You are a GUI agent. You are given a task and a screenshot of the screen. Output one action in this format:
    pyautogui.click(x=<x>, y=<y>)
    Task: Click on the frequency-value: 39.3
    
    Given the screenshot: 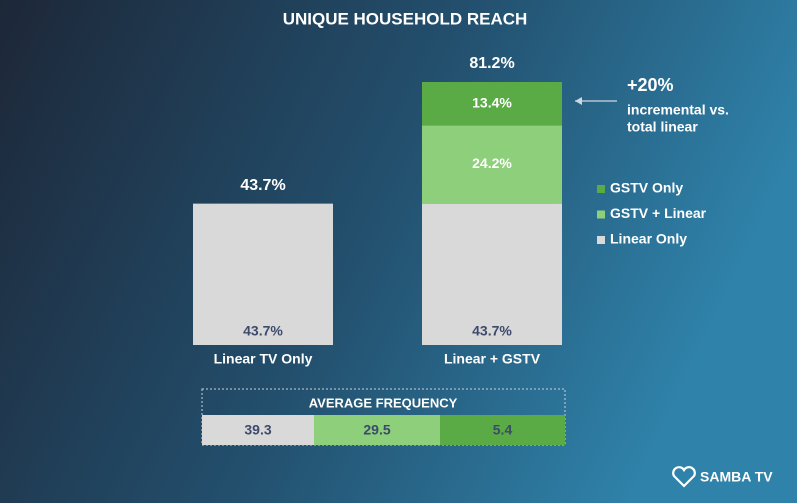 What is the action you would take?
    pyautogui.click(x=257, y=430)
    